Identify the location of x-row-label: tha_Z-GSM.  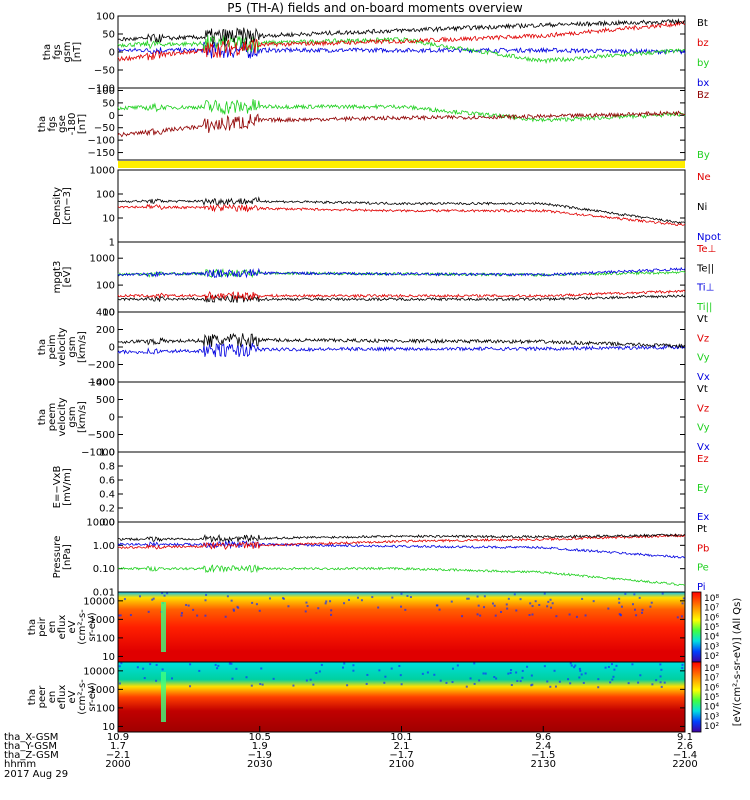
(31, 755).